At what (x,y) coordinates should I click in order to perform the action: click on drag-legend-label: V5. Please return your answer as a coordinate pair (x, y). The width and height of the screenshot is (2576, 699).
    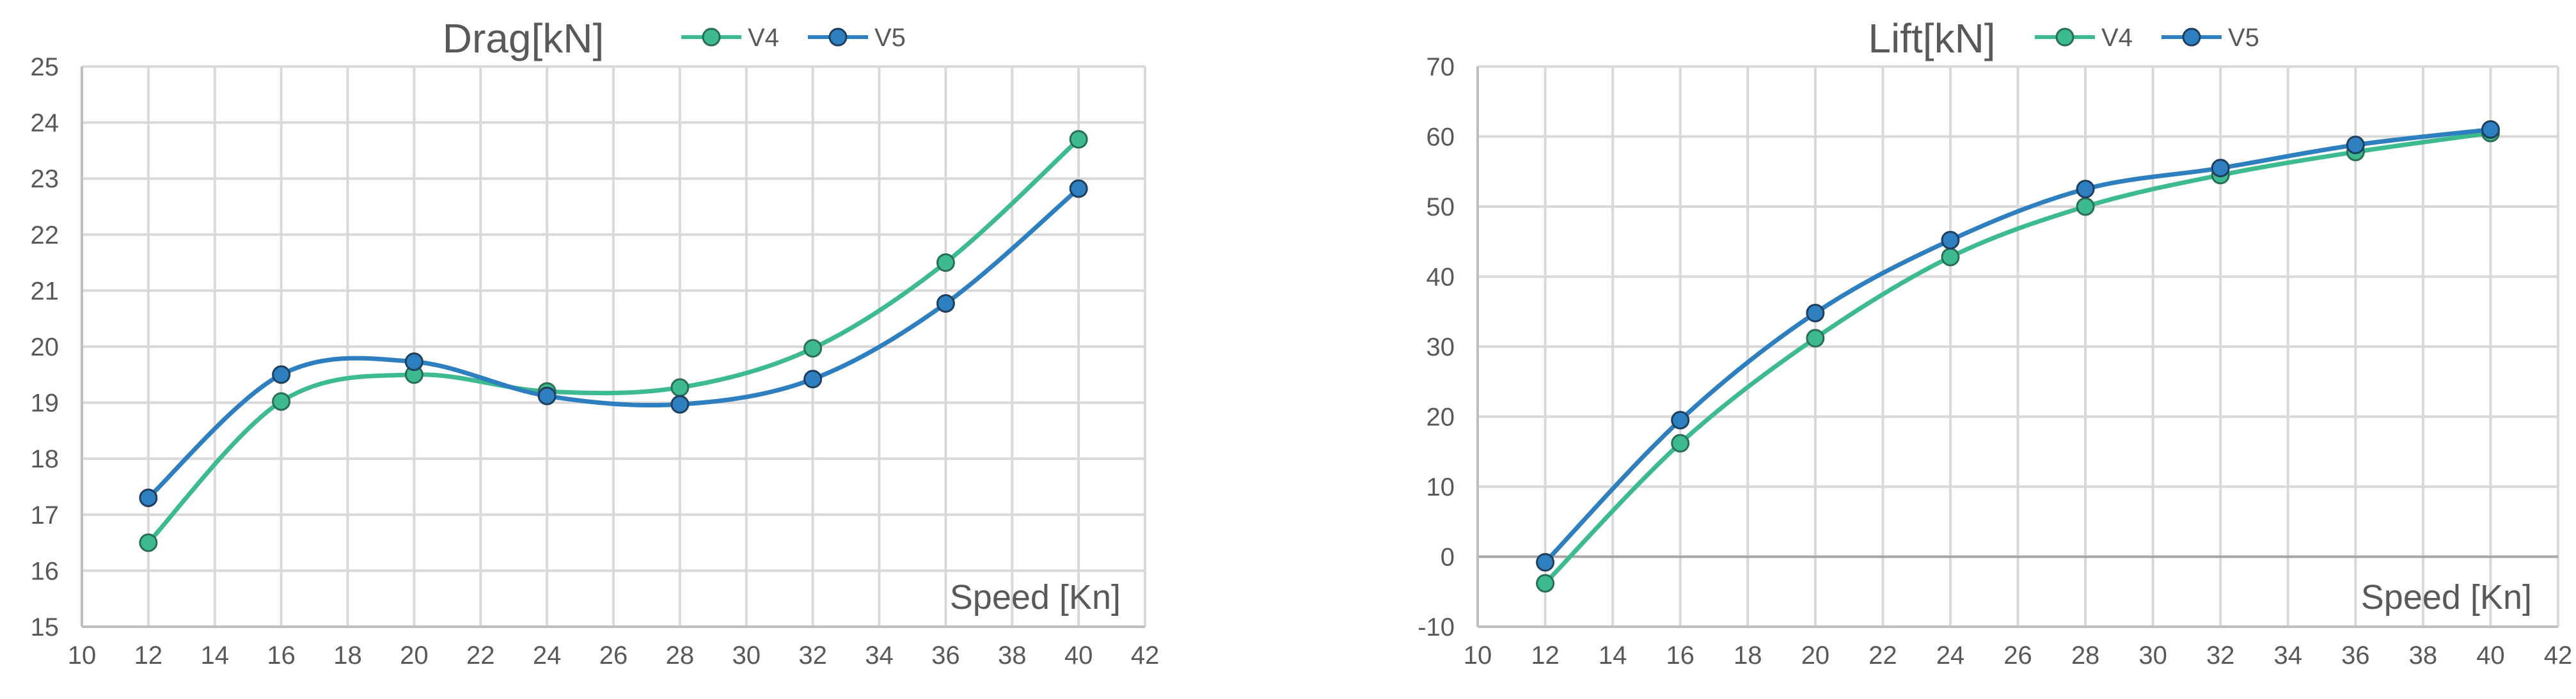
    Looking at the image, I should click on (890, 38).